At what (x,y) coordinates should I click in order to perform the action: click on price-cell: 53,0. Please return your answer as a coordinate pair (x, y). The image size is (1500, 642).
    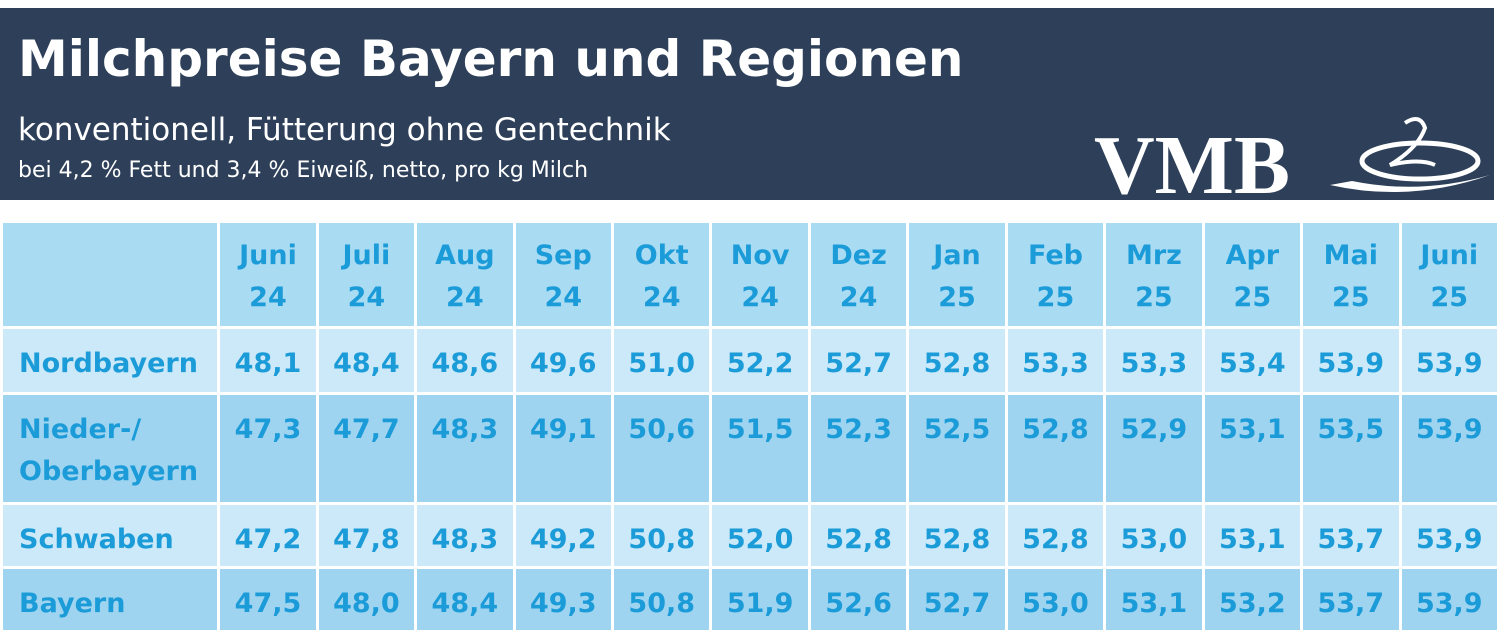
    Looking at the image, I should click on (1055, 599).